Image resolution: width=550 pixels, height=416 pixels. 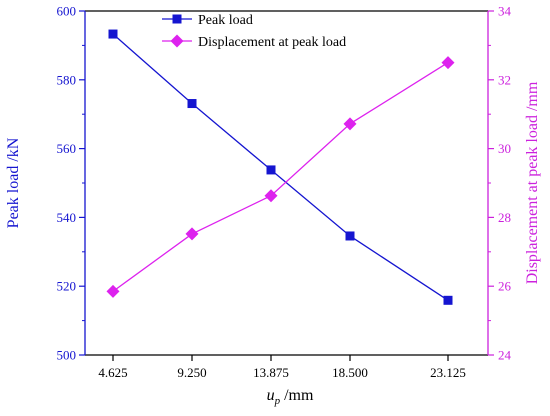 I want to click on x-tick-label: 13.875, so click(x=271, y=372).